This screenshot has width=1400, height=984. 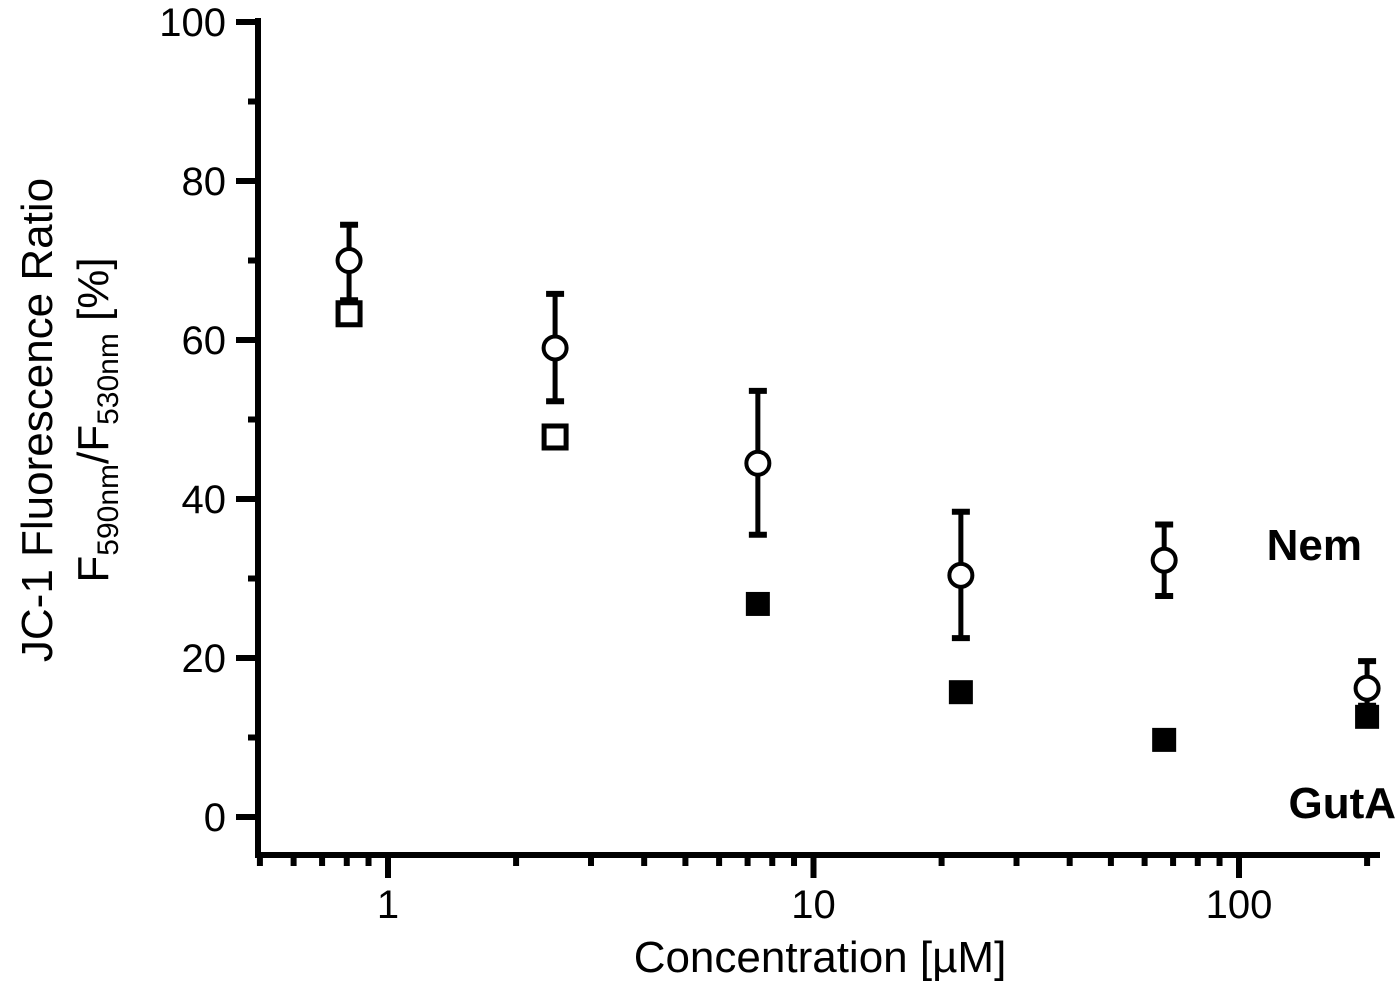 What do you see at coordinates (192, 23) in the screenshot?
I see `y-tick-label: 100` at bounding box center [192, 23].